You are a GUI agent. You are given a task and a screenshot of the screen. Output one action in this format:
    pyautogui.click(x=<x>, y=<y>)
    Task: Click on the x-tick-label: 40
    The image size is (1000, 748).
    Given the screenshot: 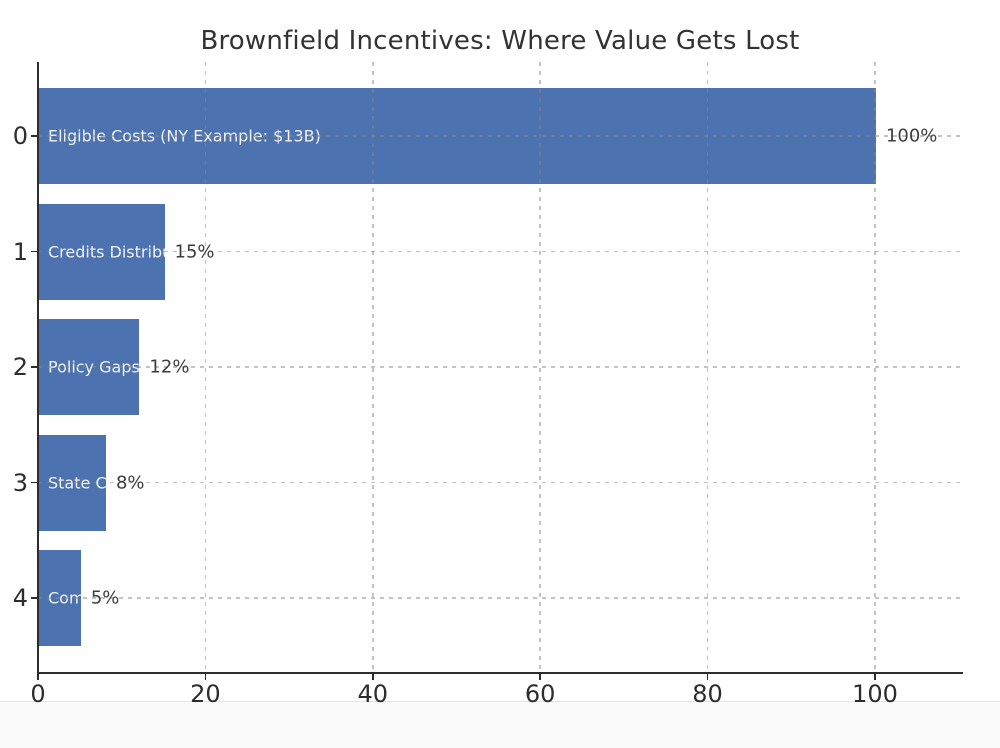 What is the action you would take?
    pyautogui.click(x=373, y=694)
    